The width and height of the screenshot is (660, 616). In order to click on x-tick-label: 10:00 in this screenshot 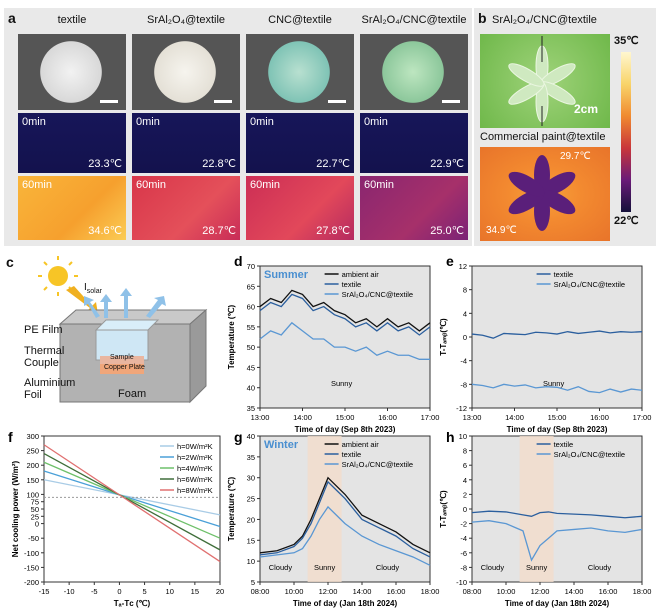, I will do `click(506, 591)`.